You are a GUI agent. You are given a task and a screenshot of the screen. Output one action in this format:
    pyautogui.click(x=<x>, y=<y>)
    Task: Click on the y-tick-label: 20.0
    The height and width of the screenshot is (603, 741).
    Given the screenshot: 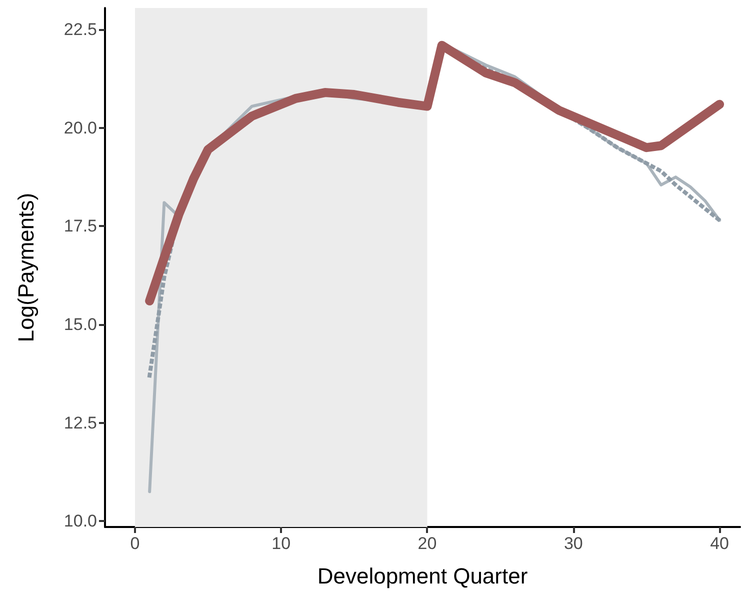 What is the action you would take?
    pyautogui.click(x=80, y=128)
    